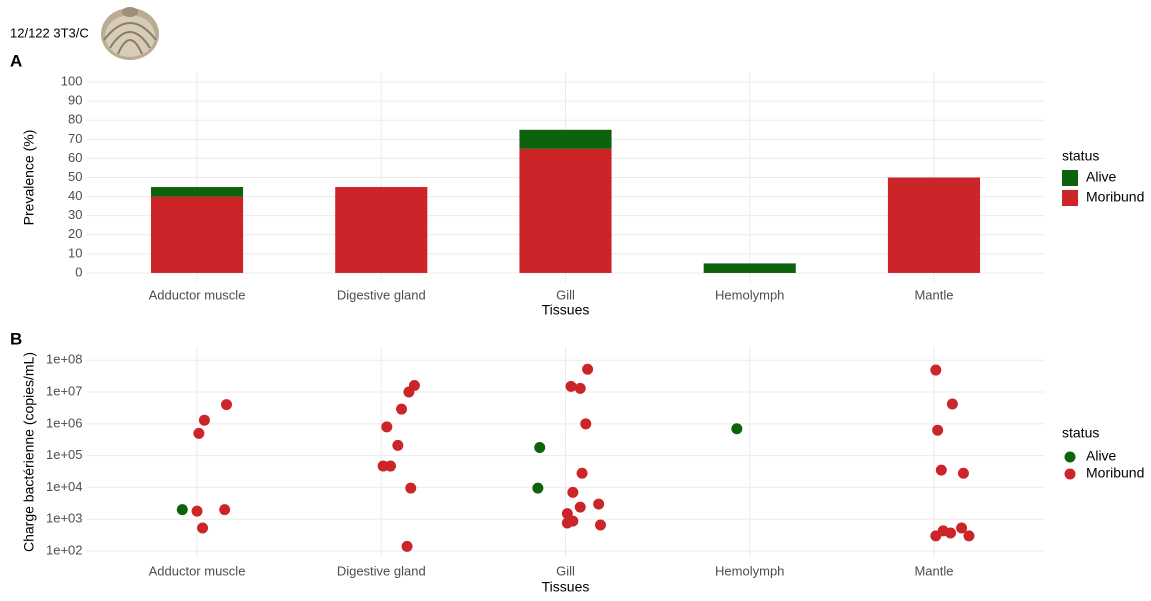  What do you see at coordinates (64, 359) in the screenshot?
I see `y-tick-label: 1e+08` at bounding box center [64, 359].